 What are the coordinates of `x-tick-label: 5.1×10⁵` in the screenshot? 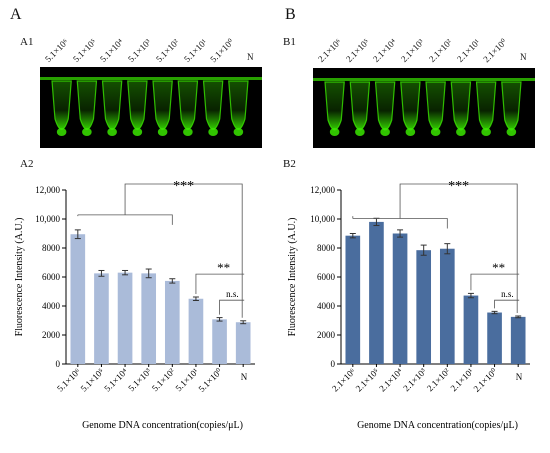 It's located at (92, 379).